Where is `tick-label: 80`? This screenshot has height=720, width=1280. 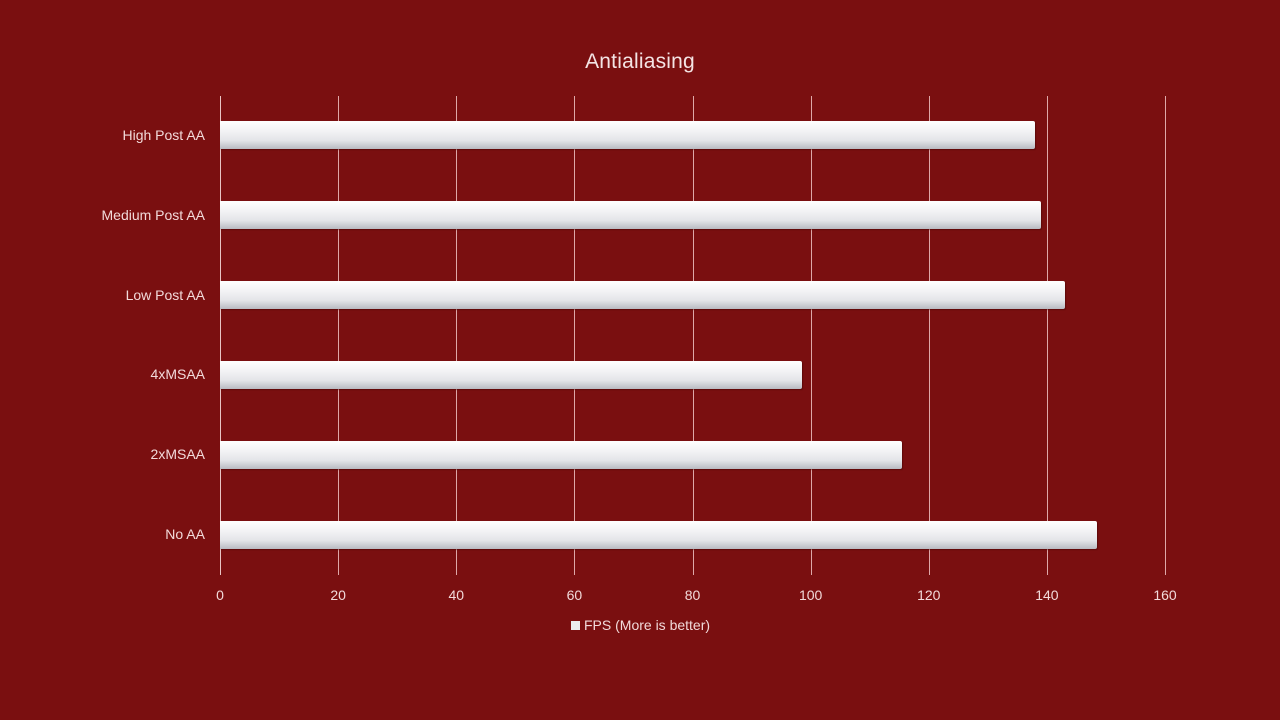
tick-label: 80 is located at coordinates (692, 595).